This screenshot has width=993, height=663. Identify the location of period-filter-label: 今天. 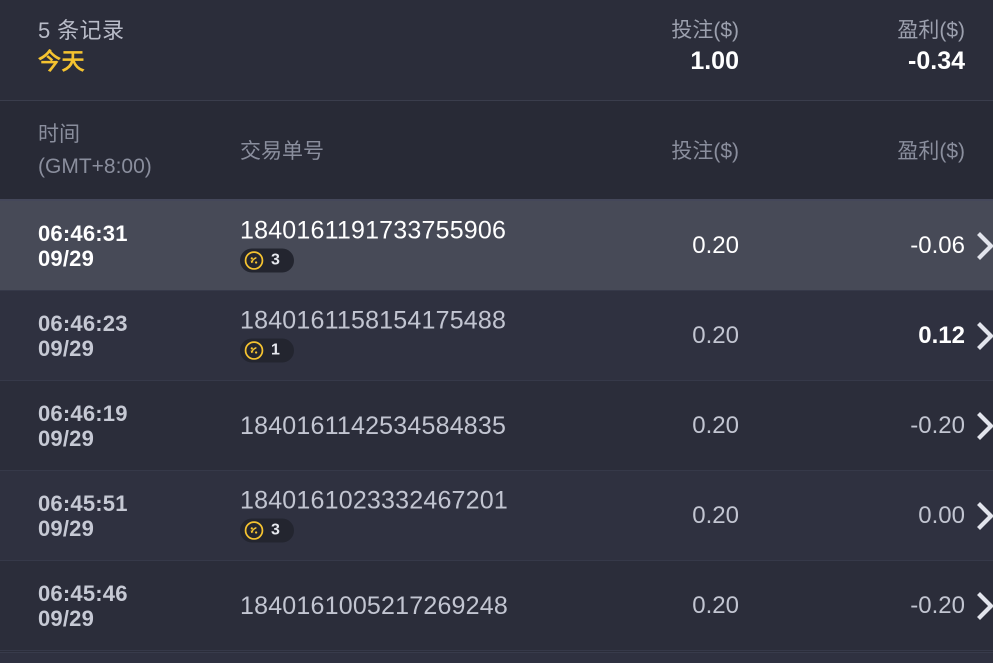
(61, 61).